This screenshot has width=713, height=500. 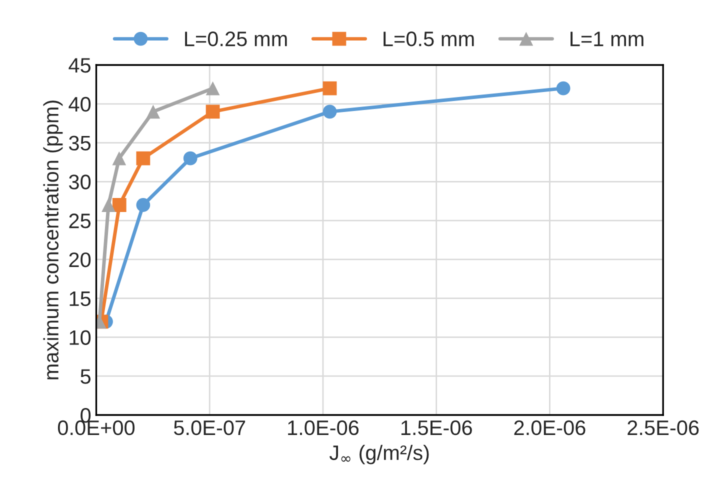 What do you see at coordinates (429, 39) in the screenshot?
I see `legend-label: L=0.5 mm` at bounding box center [429, 39].